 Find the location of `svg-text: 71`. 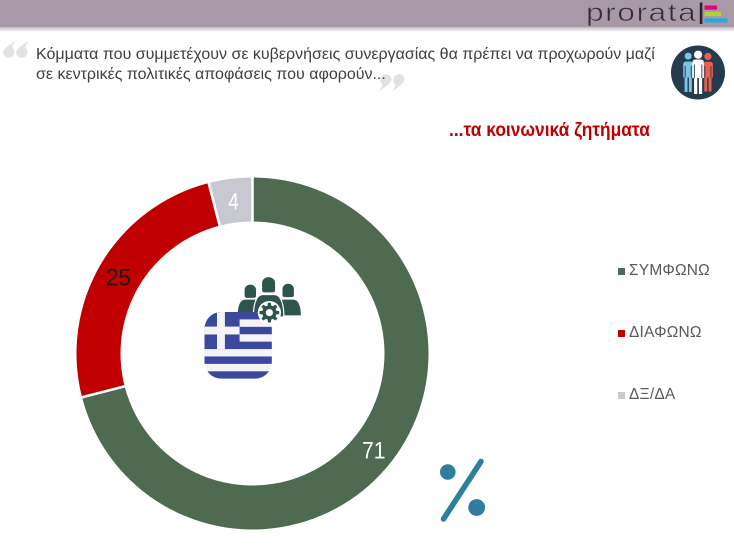

svg-text: 71 is located at coordinates (374, 451).